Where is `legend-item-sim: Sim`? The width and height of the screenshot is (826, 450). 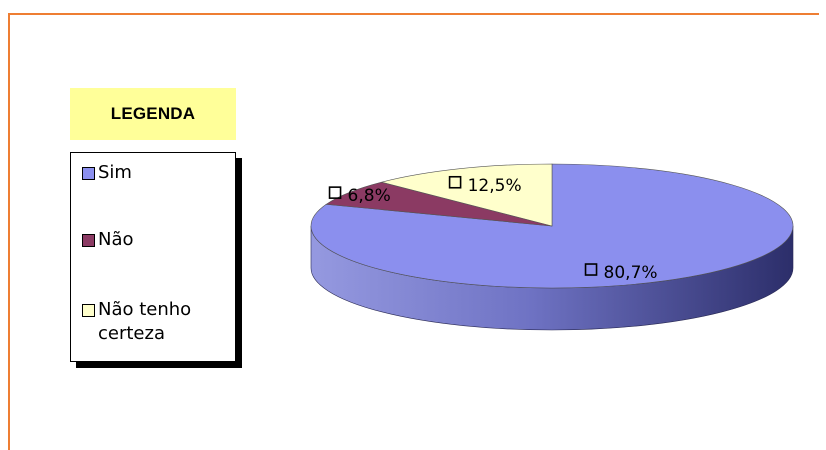
legend-item-sim: Sim is located at coordinates (160, 173).